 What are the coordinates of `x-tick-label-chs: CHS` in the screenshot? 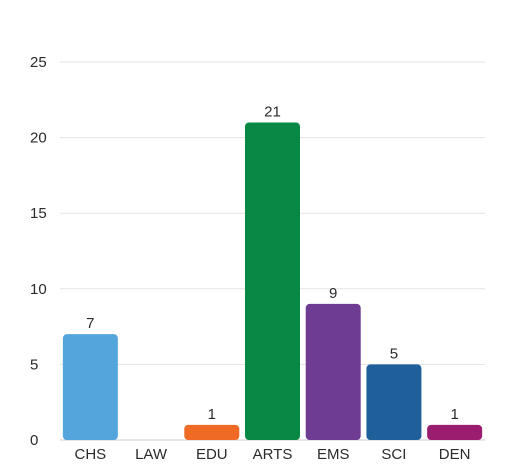 It's located at (91, 454).